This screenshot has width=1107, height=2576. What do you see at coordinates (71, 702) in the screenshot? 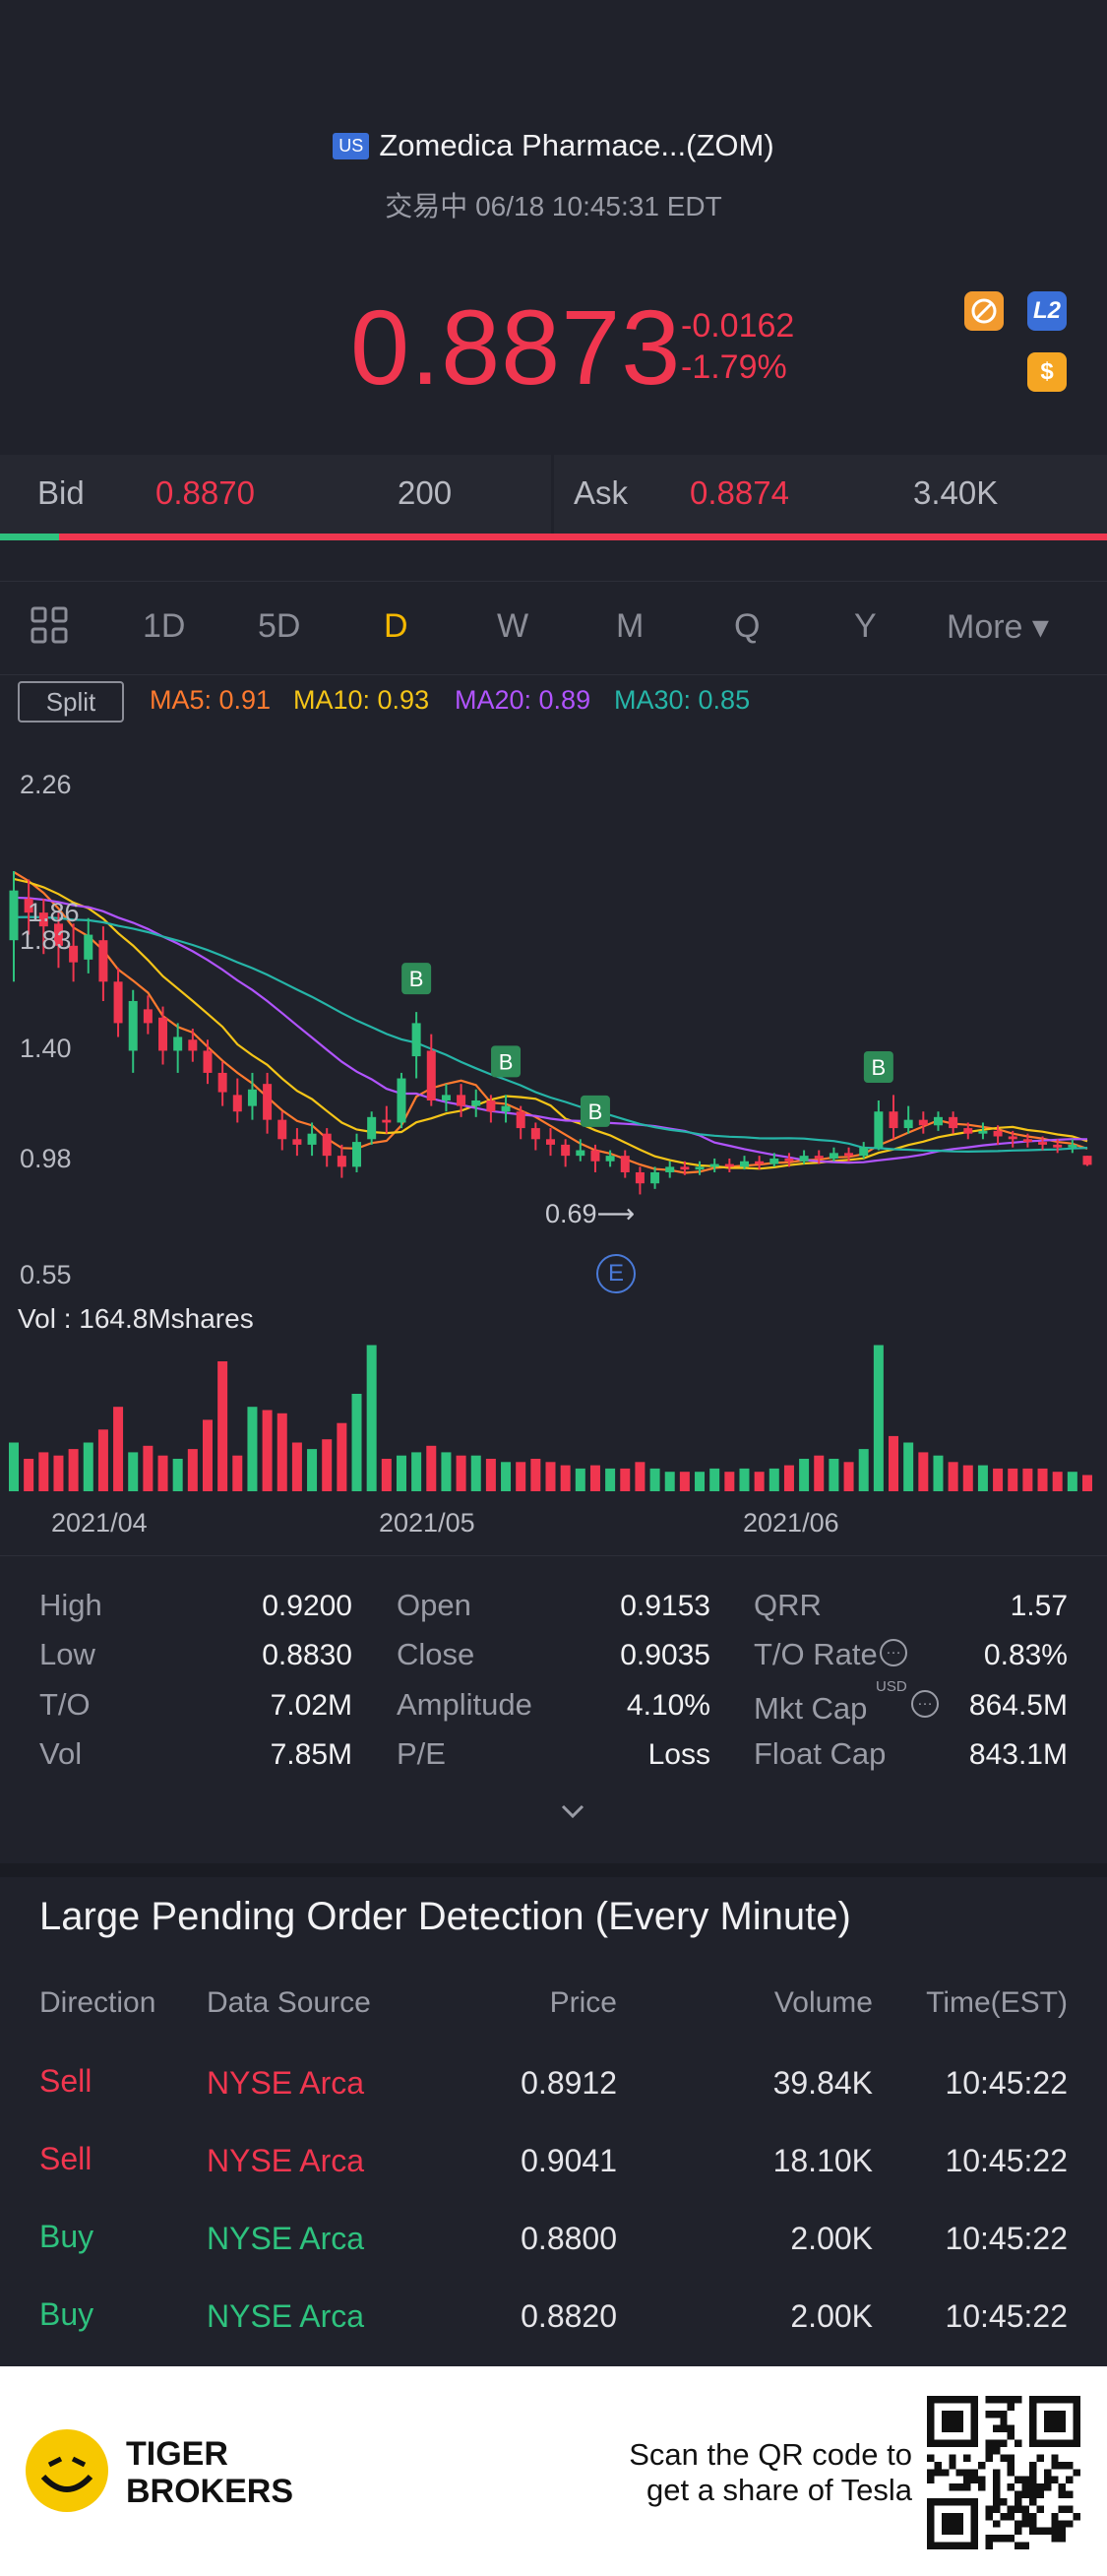
I see `split-button: Split` at bounding box center [71, 702].